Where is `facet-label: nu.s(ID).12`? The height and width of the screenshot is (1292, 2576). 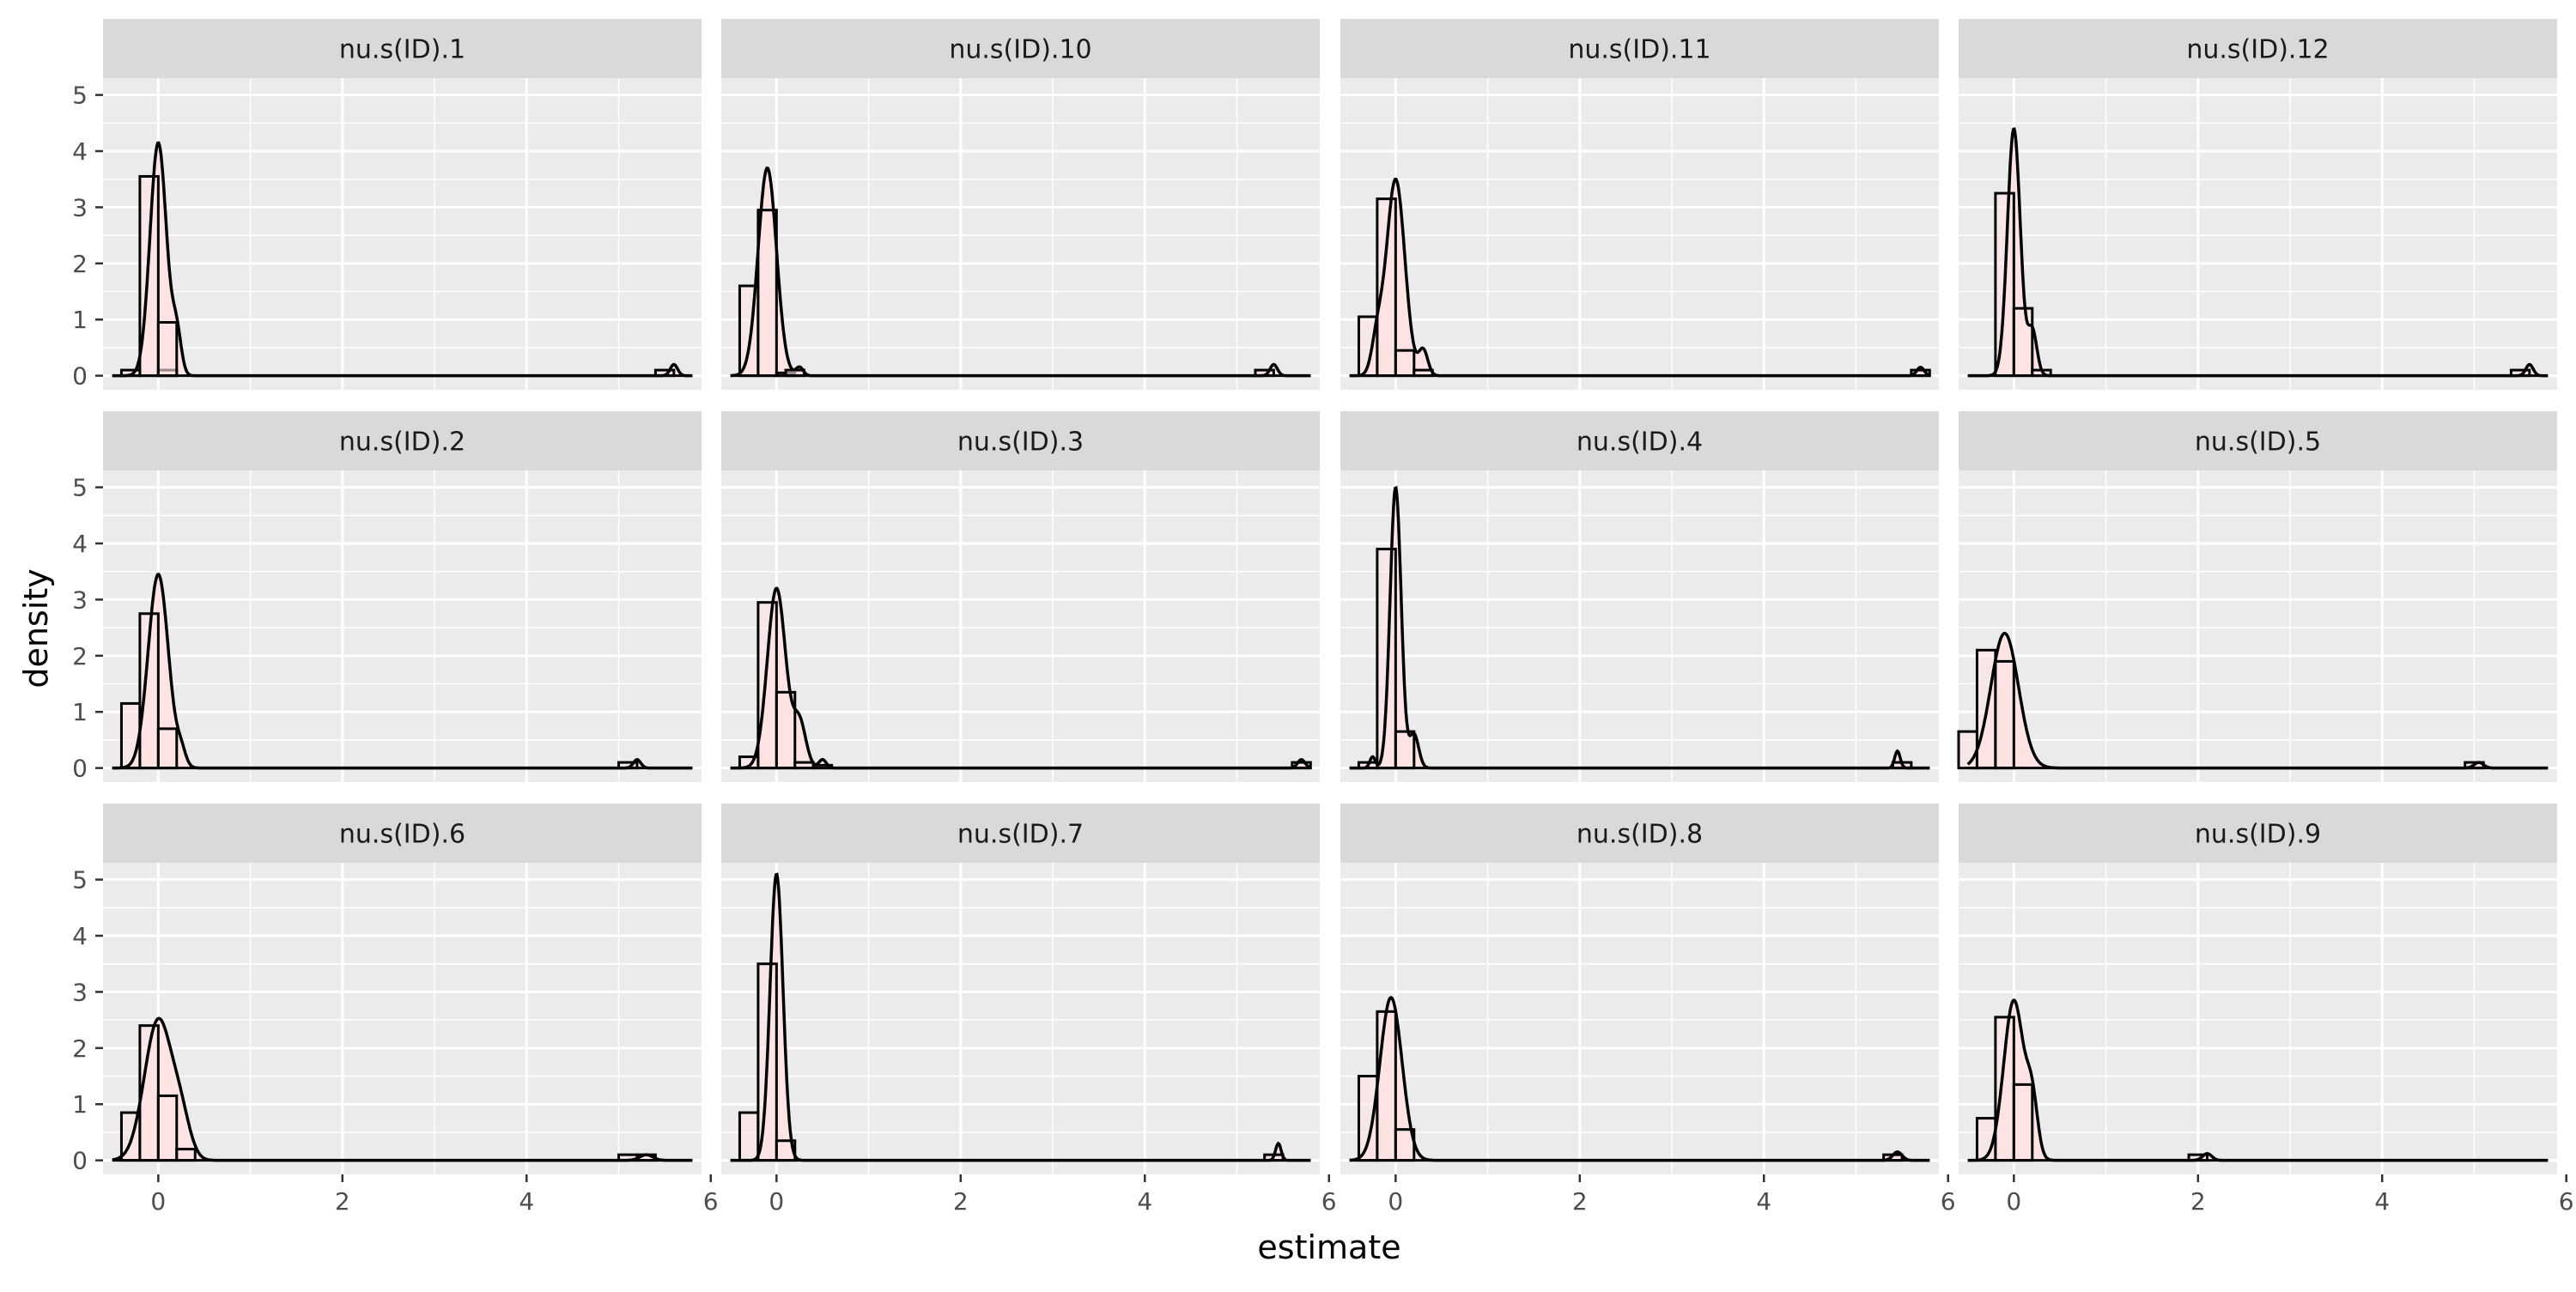 facet-label: nu.s(ID).12 is located at coordinates (2258, 50).